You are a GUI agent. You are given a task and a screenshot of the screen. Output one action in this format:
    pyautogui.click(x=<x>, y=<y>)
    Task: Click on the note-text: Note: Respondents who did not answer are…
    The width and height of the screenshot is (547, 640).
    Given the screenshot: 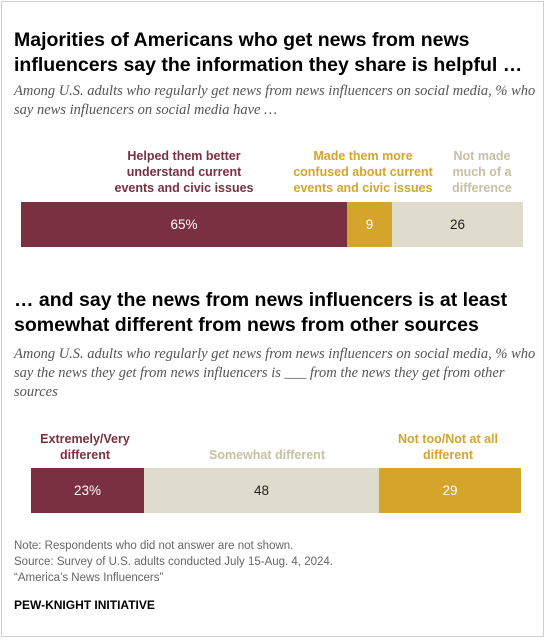 What is the action you would take?
    pyautogui.click(x=154, y=546)
    